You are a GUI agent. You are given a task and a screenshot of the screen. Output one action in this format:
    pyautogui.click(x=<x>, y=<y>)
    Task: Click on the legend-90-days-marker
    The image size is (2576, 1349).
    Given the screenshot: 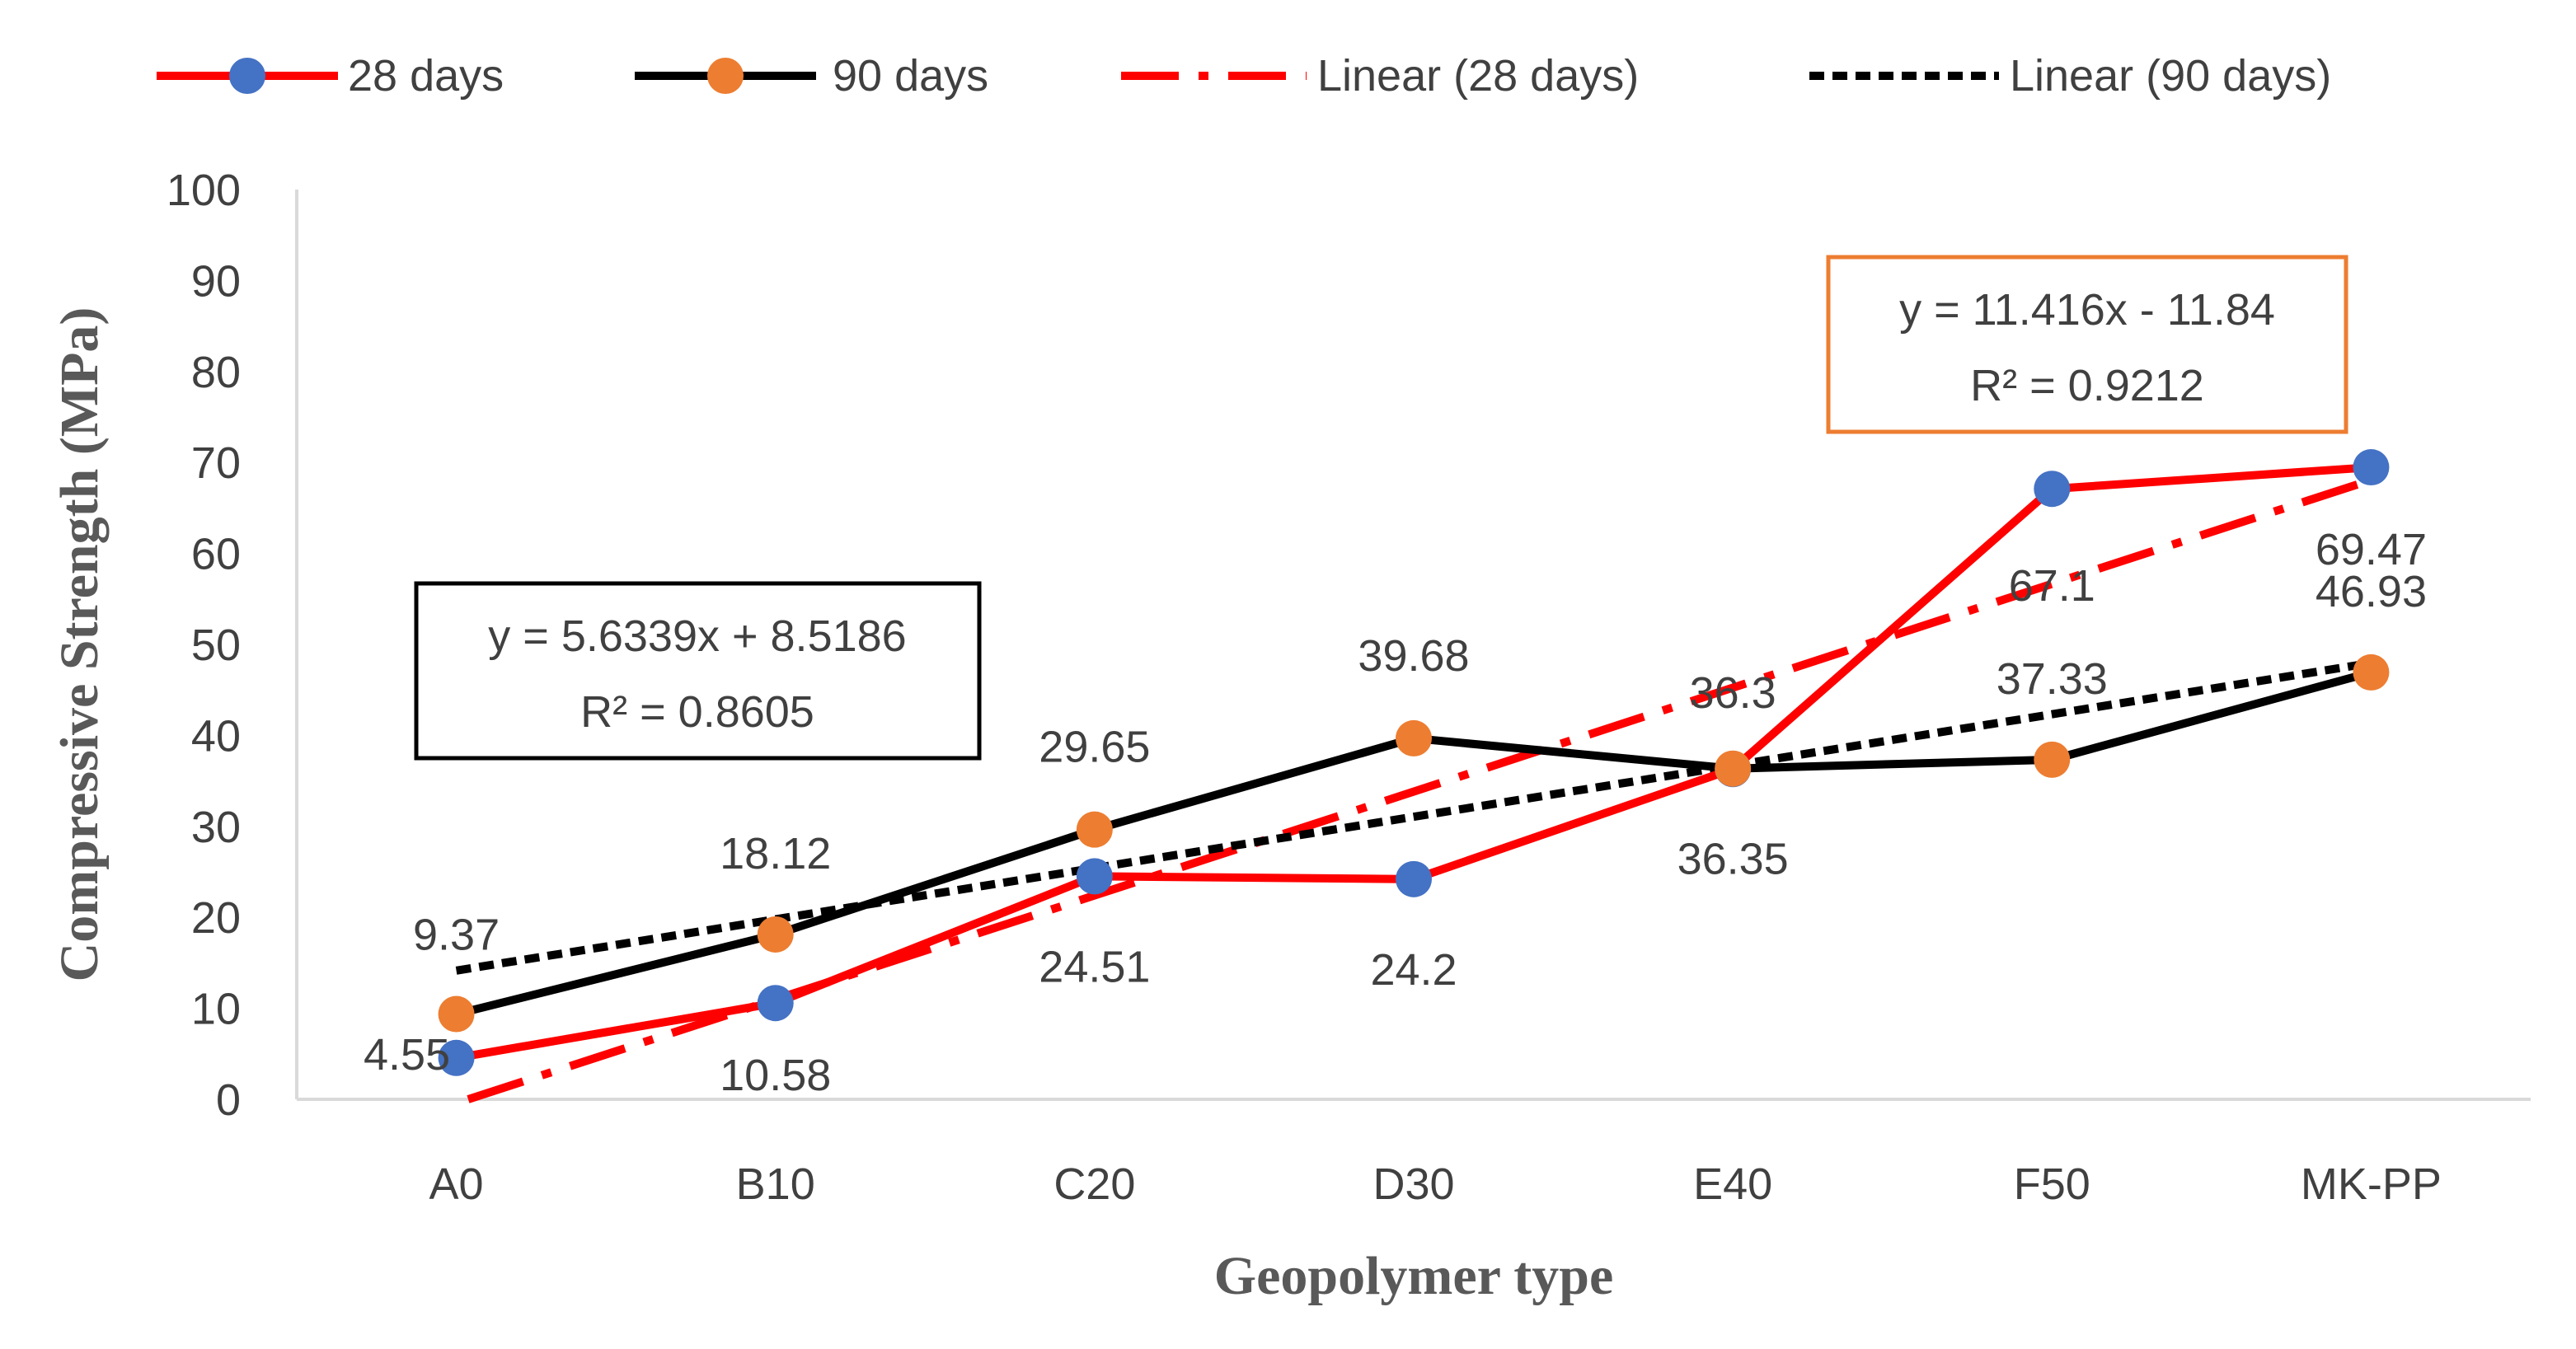 What is the action you would take?
    pyautogui.click(x=725, y=76)
    